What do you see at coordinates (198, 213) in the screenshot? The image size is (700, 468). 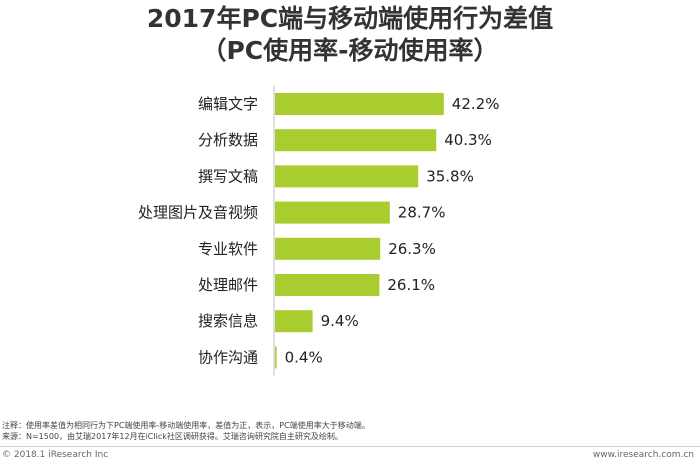 I see `category-label: 处理图片及音视频` at bounding box center [198, 213].